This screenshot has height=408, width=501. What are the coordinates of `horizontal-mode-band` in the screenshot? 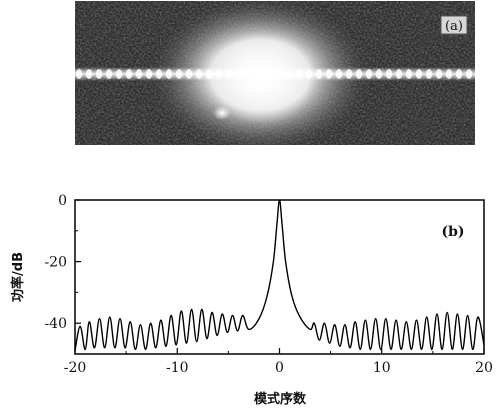 It's located at (275, 74).